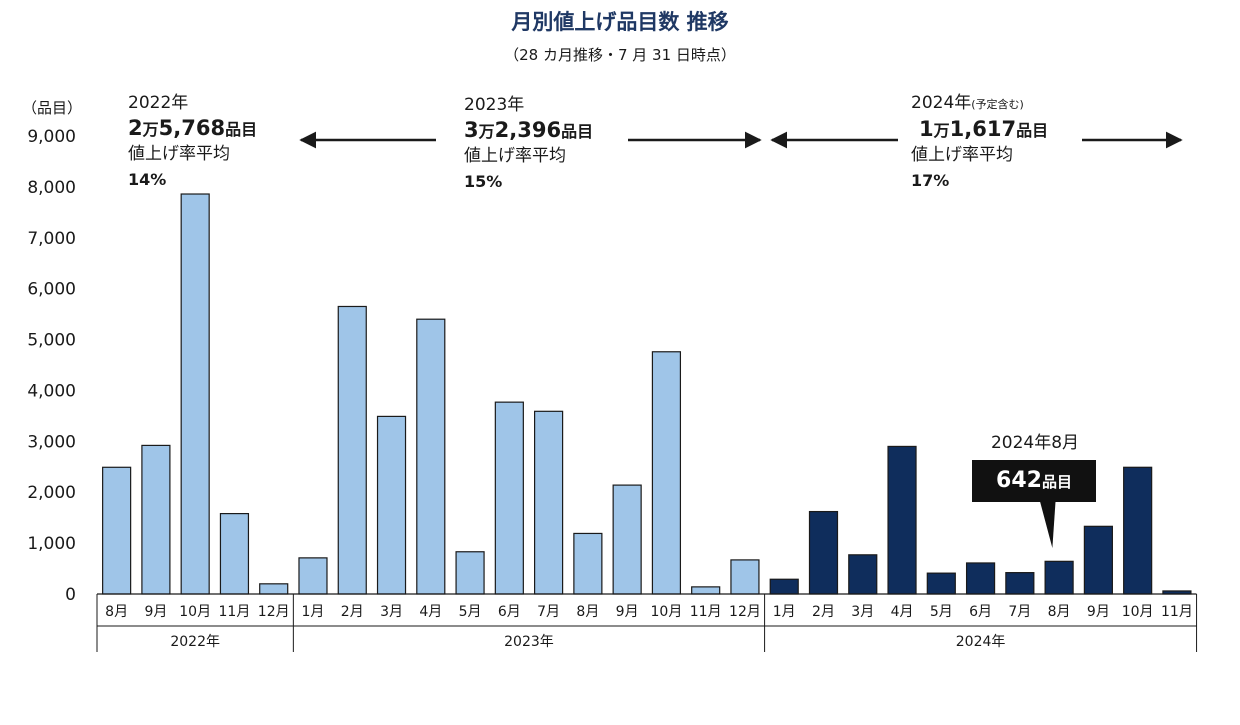 This screenshot has height=725, width=1240. What do you see at coordinates (1035, 443) in the screenshot?
I see `callout-label: 2024年8月` at bounding box center [1035, 443].